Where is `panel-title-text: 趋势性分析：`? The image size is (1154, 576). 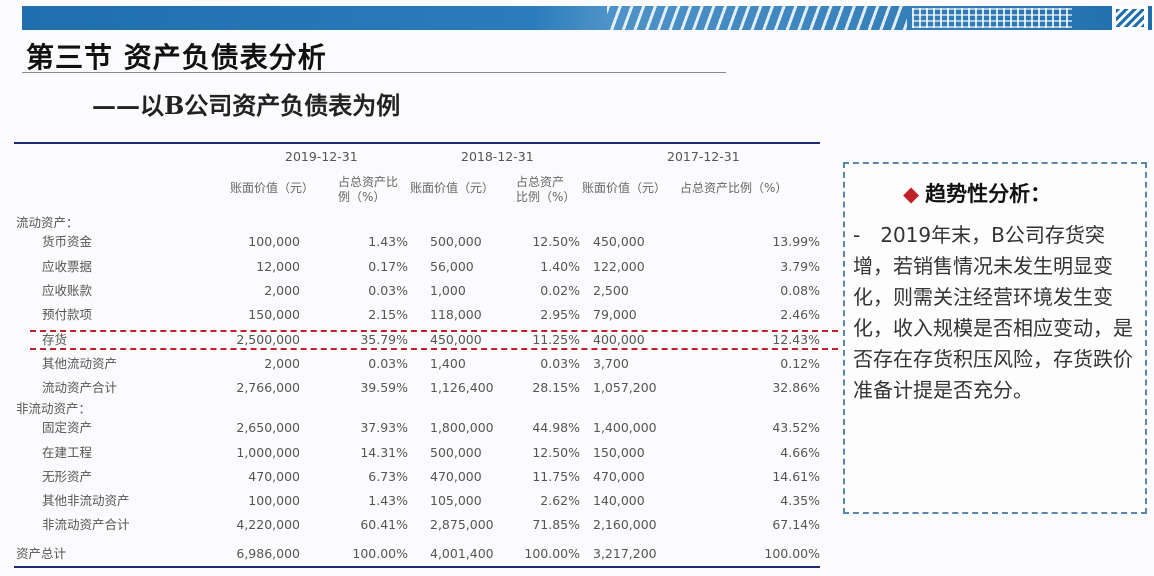
panel-title-text: 趋势性分析： is located at coordinates (988, 194).